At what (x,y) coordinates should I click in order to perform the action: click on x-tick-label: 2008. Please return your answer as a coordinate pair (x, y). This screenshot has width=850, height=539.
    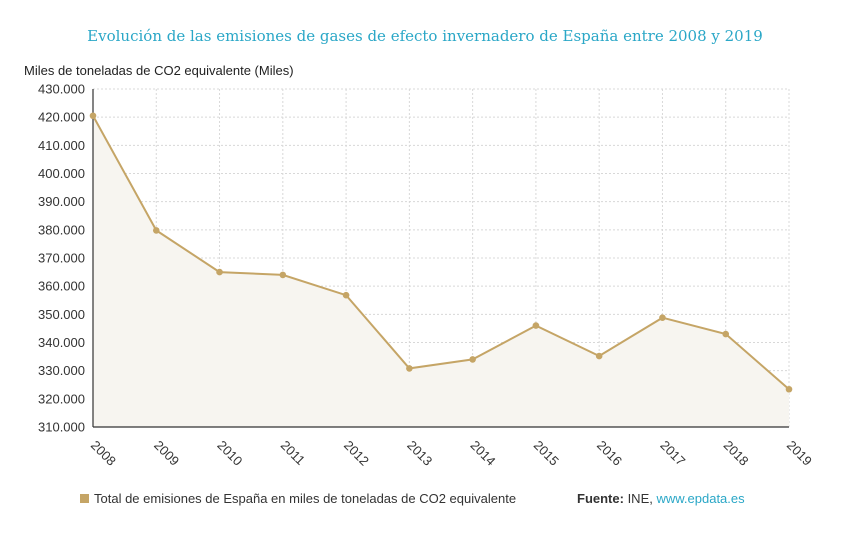
    Looking at the image, I should click on (103, 453).